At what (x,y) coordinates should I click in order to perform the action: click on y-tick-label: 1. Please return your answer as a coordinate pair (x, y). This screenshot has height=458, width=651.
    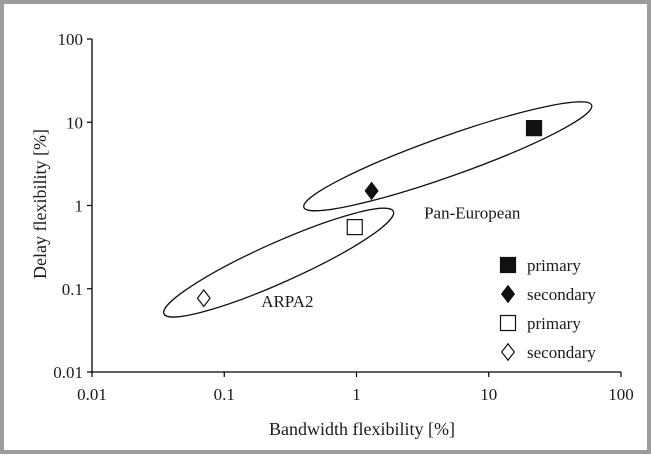
    Looking at the image, I should click on (79, 206).